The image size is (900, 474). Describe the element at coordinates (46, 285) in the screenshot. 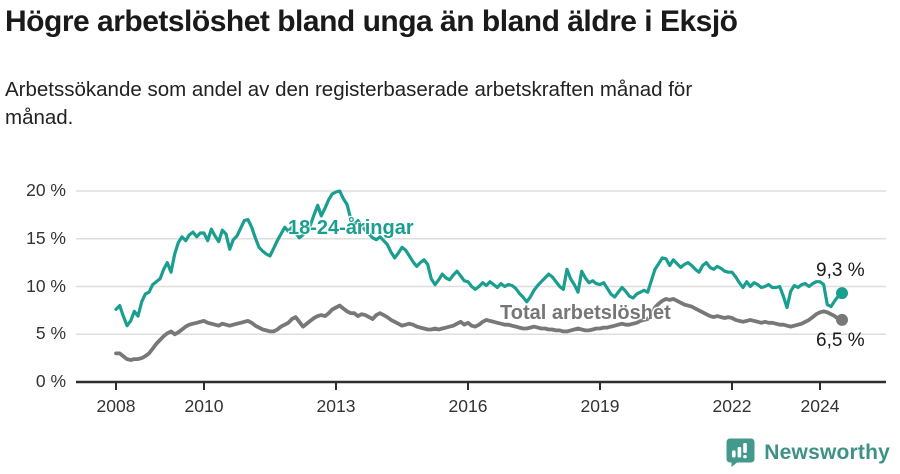

I see `y-tick-label: 10 %` at that location.